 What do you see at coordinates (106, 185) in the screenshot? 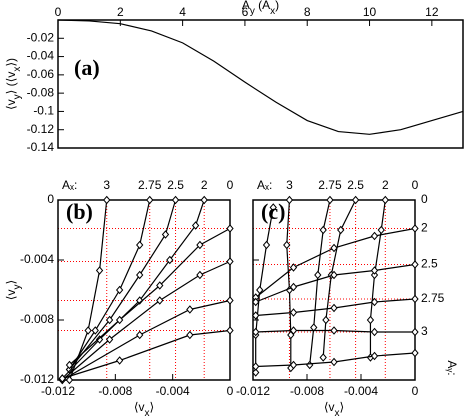
I see `grid-label: 3` at bounding box center [106, 185].